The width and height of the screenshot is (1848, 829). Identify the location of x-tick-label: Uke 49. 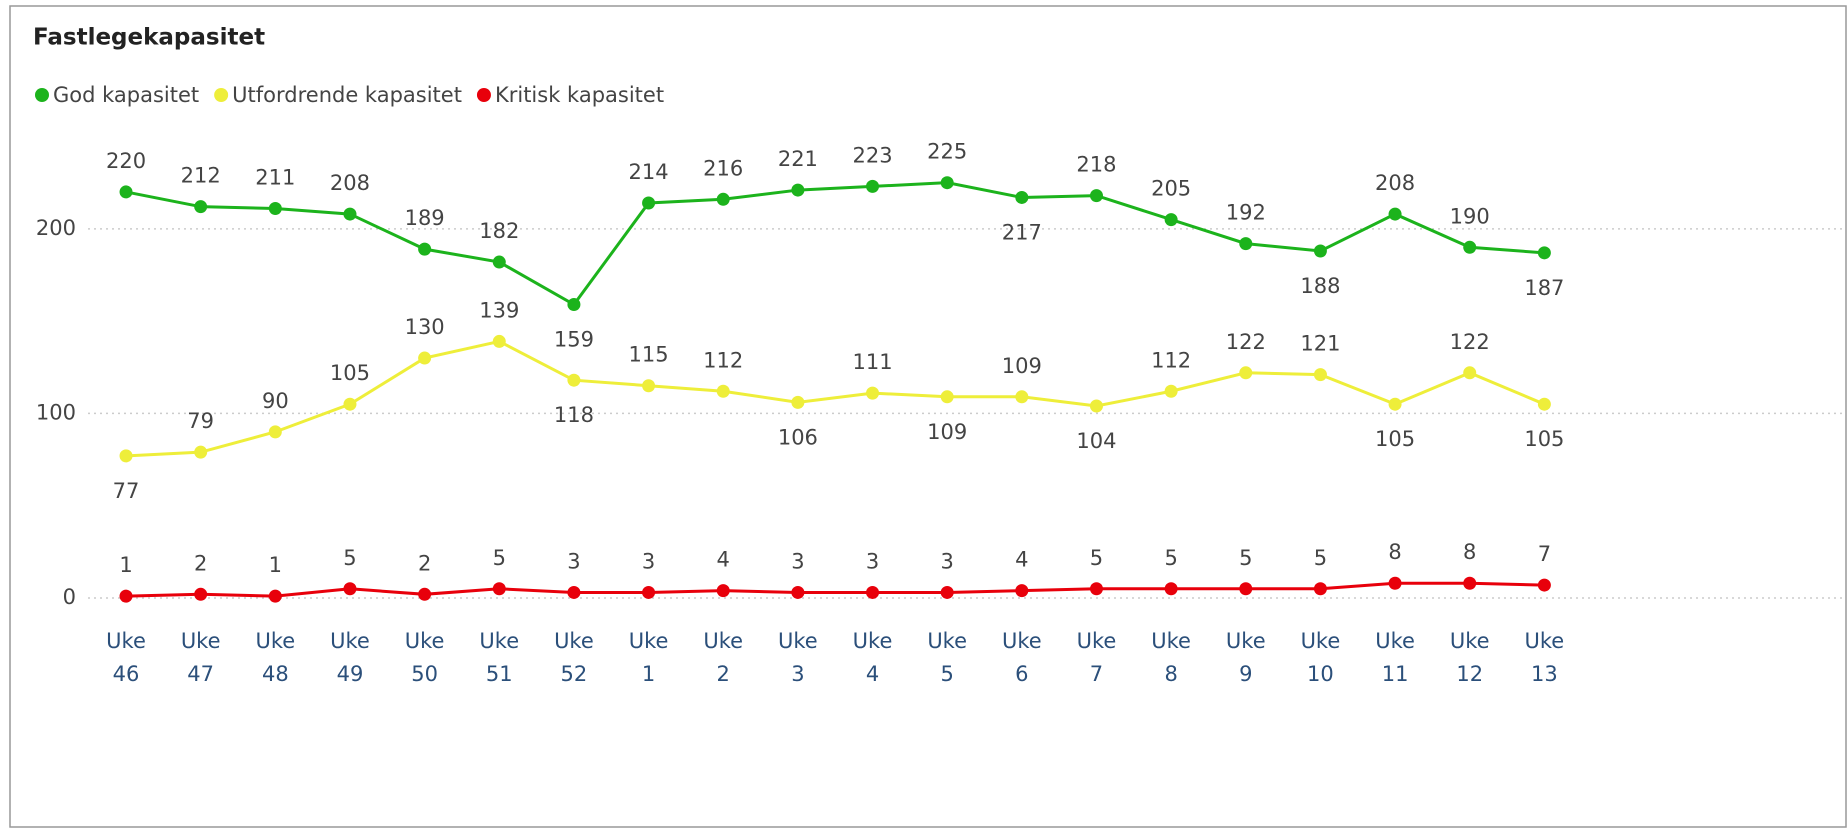
(350, 657).